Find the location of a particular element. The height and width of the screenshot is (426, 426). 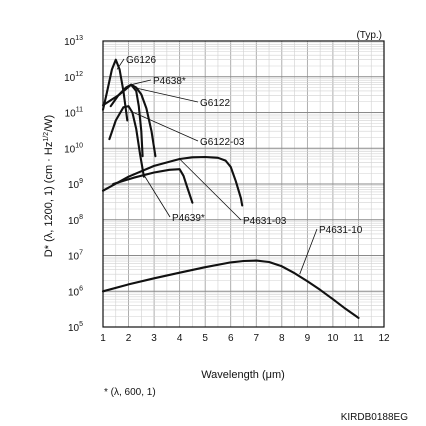

x-tick-label: 10 is located at coordinates (333, 338).